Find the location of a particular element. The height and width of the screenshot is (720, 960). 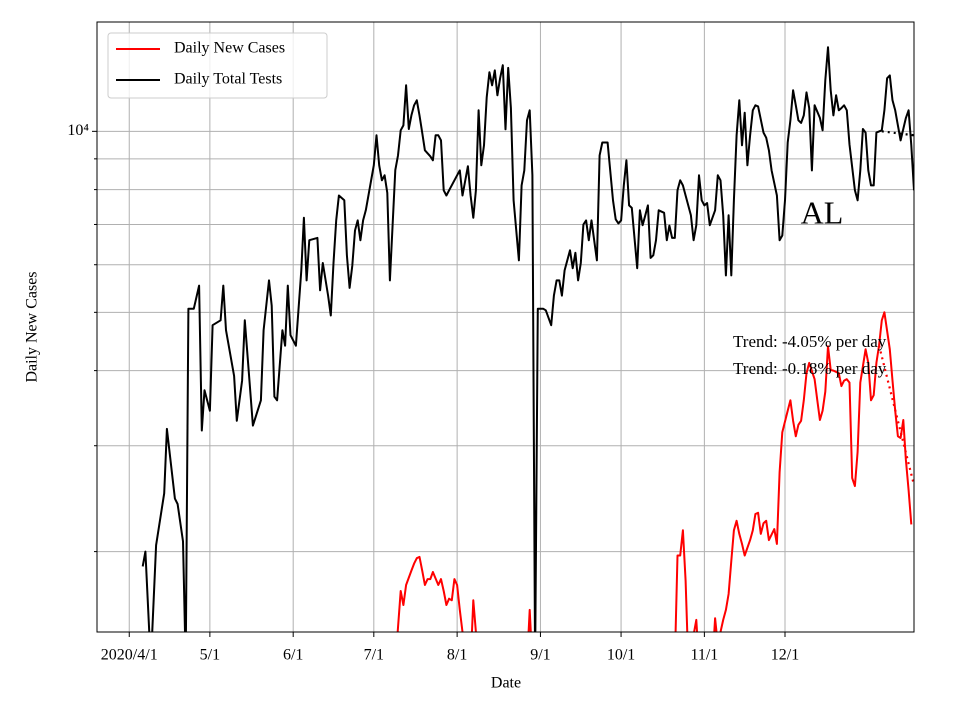

x-tick-label: 7/1 is located at coordinates (374, 655).